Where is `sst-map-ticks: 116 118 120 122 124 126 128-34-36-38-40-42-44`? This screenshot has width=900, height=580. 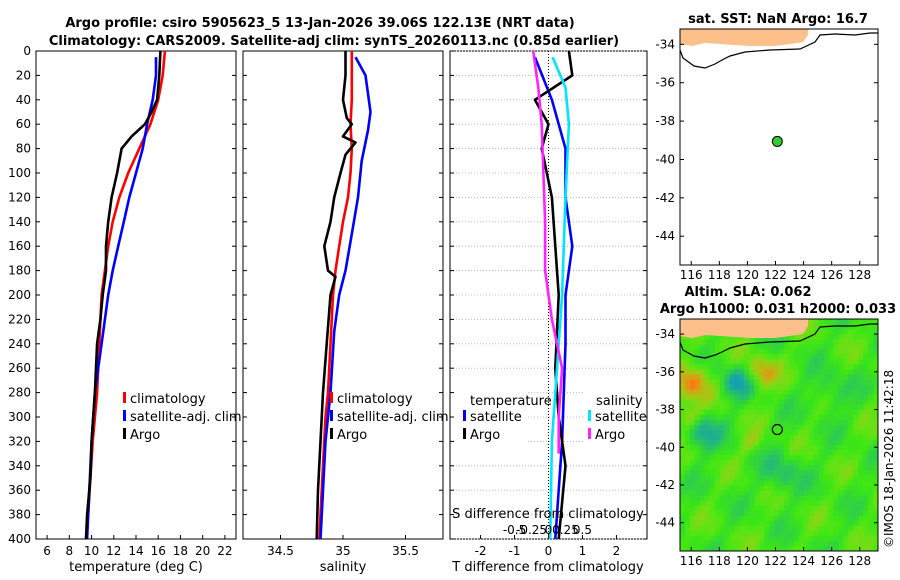
sst-map-ticks: 116 118 120 122 124 126 128-34-36-38-40-42-44 is located at coordinates (766, 159).